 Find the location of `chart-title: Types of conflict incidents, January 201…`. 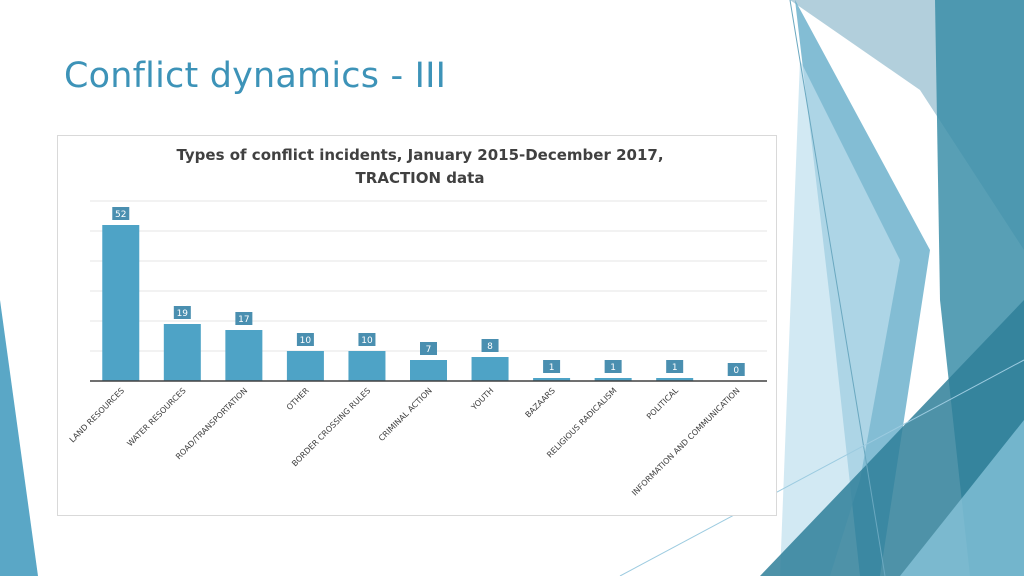

chart-title: Types of conflict incidents, January 201… is located at coordinates (420, 166).